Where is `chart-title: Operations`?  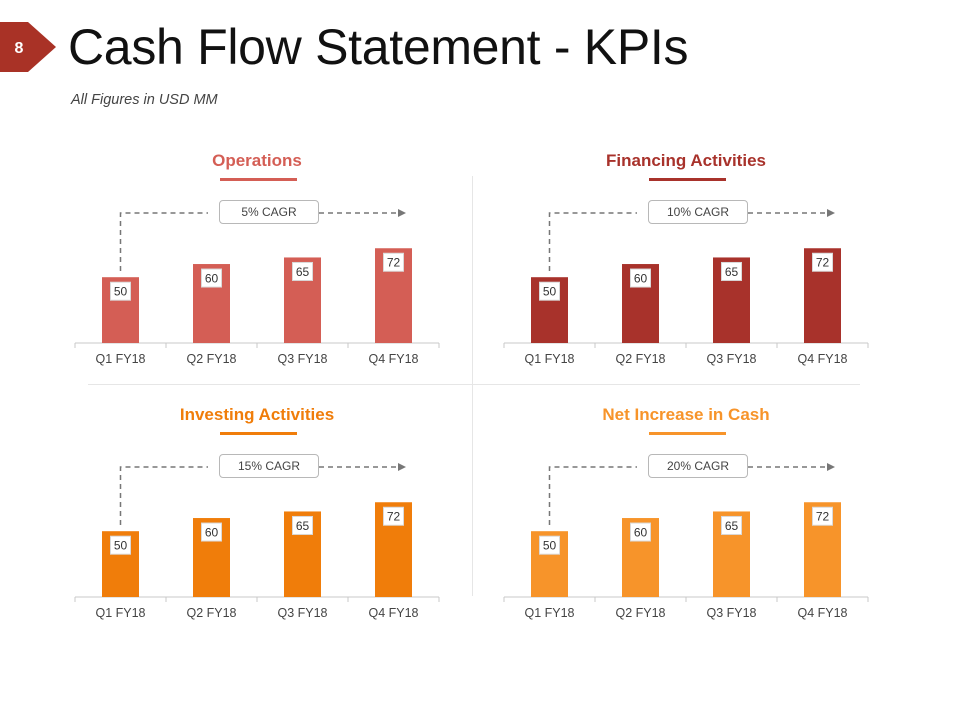
chart-title: Operations is located at coordinates (257, 160).